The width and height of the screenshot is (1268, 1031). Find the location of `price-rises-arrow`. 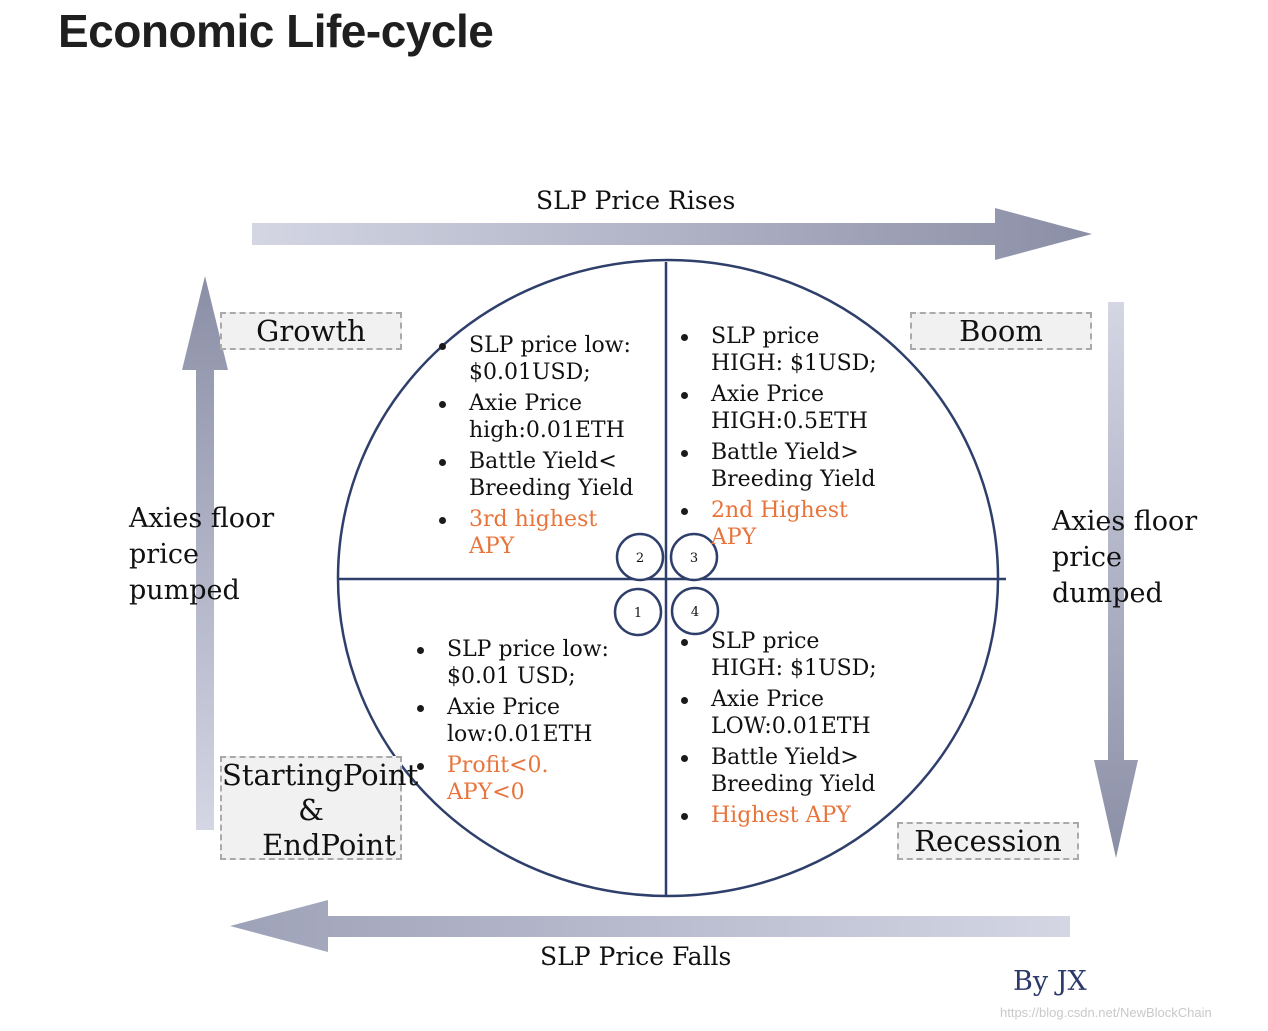

price-rises-arrow is located at coordinates (672, 234).